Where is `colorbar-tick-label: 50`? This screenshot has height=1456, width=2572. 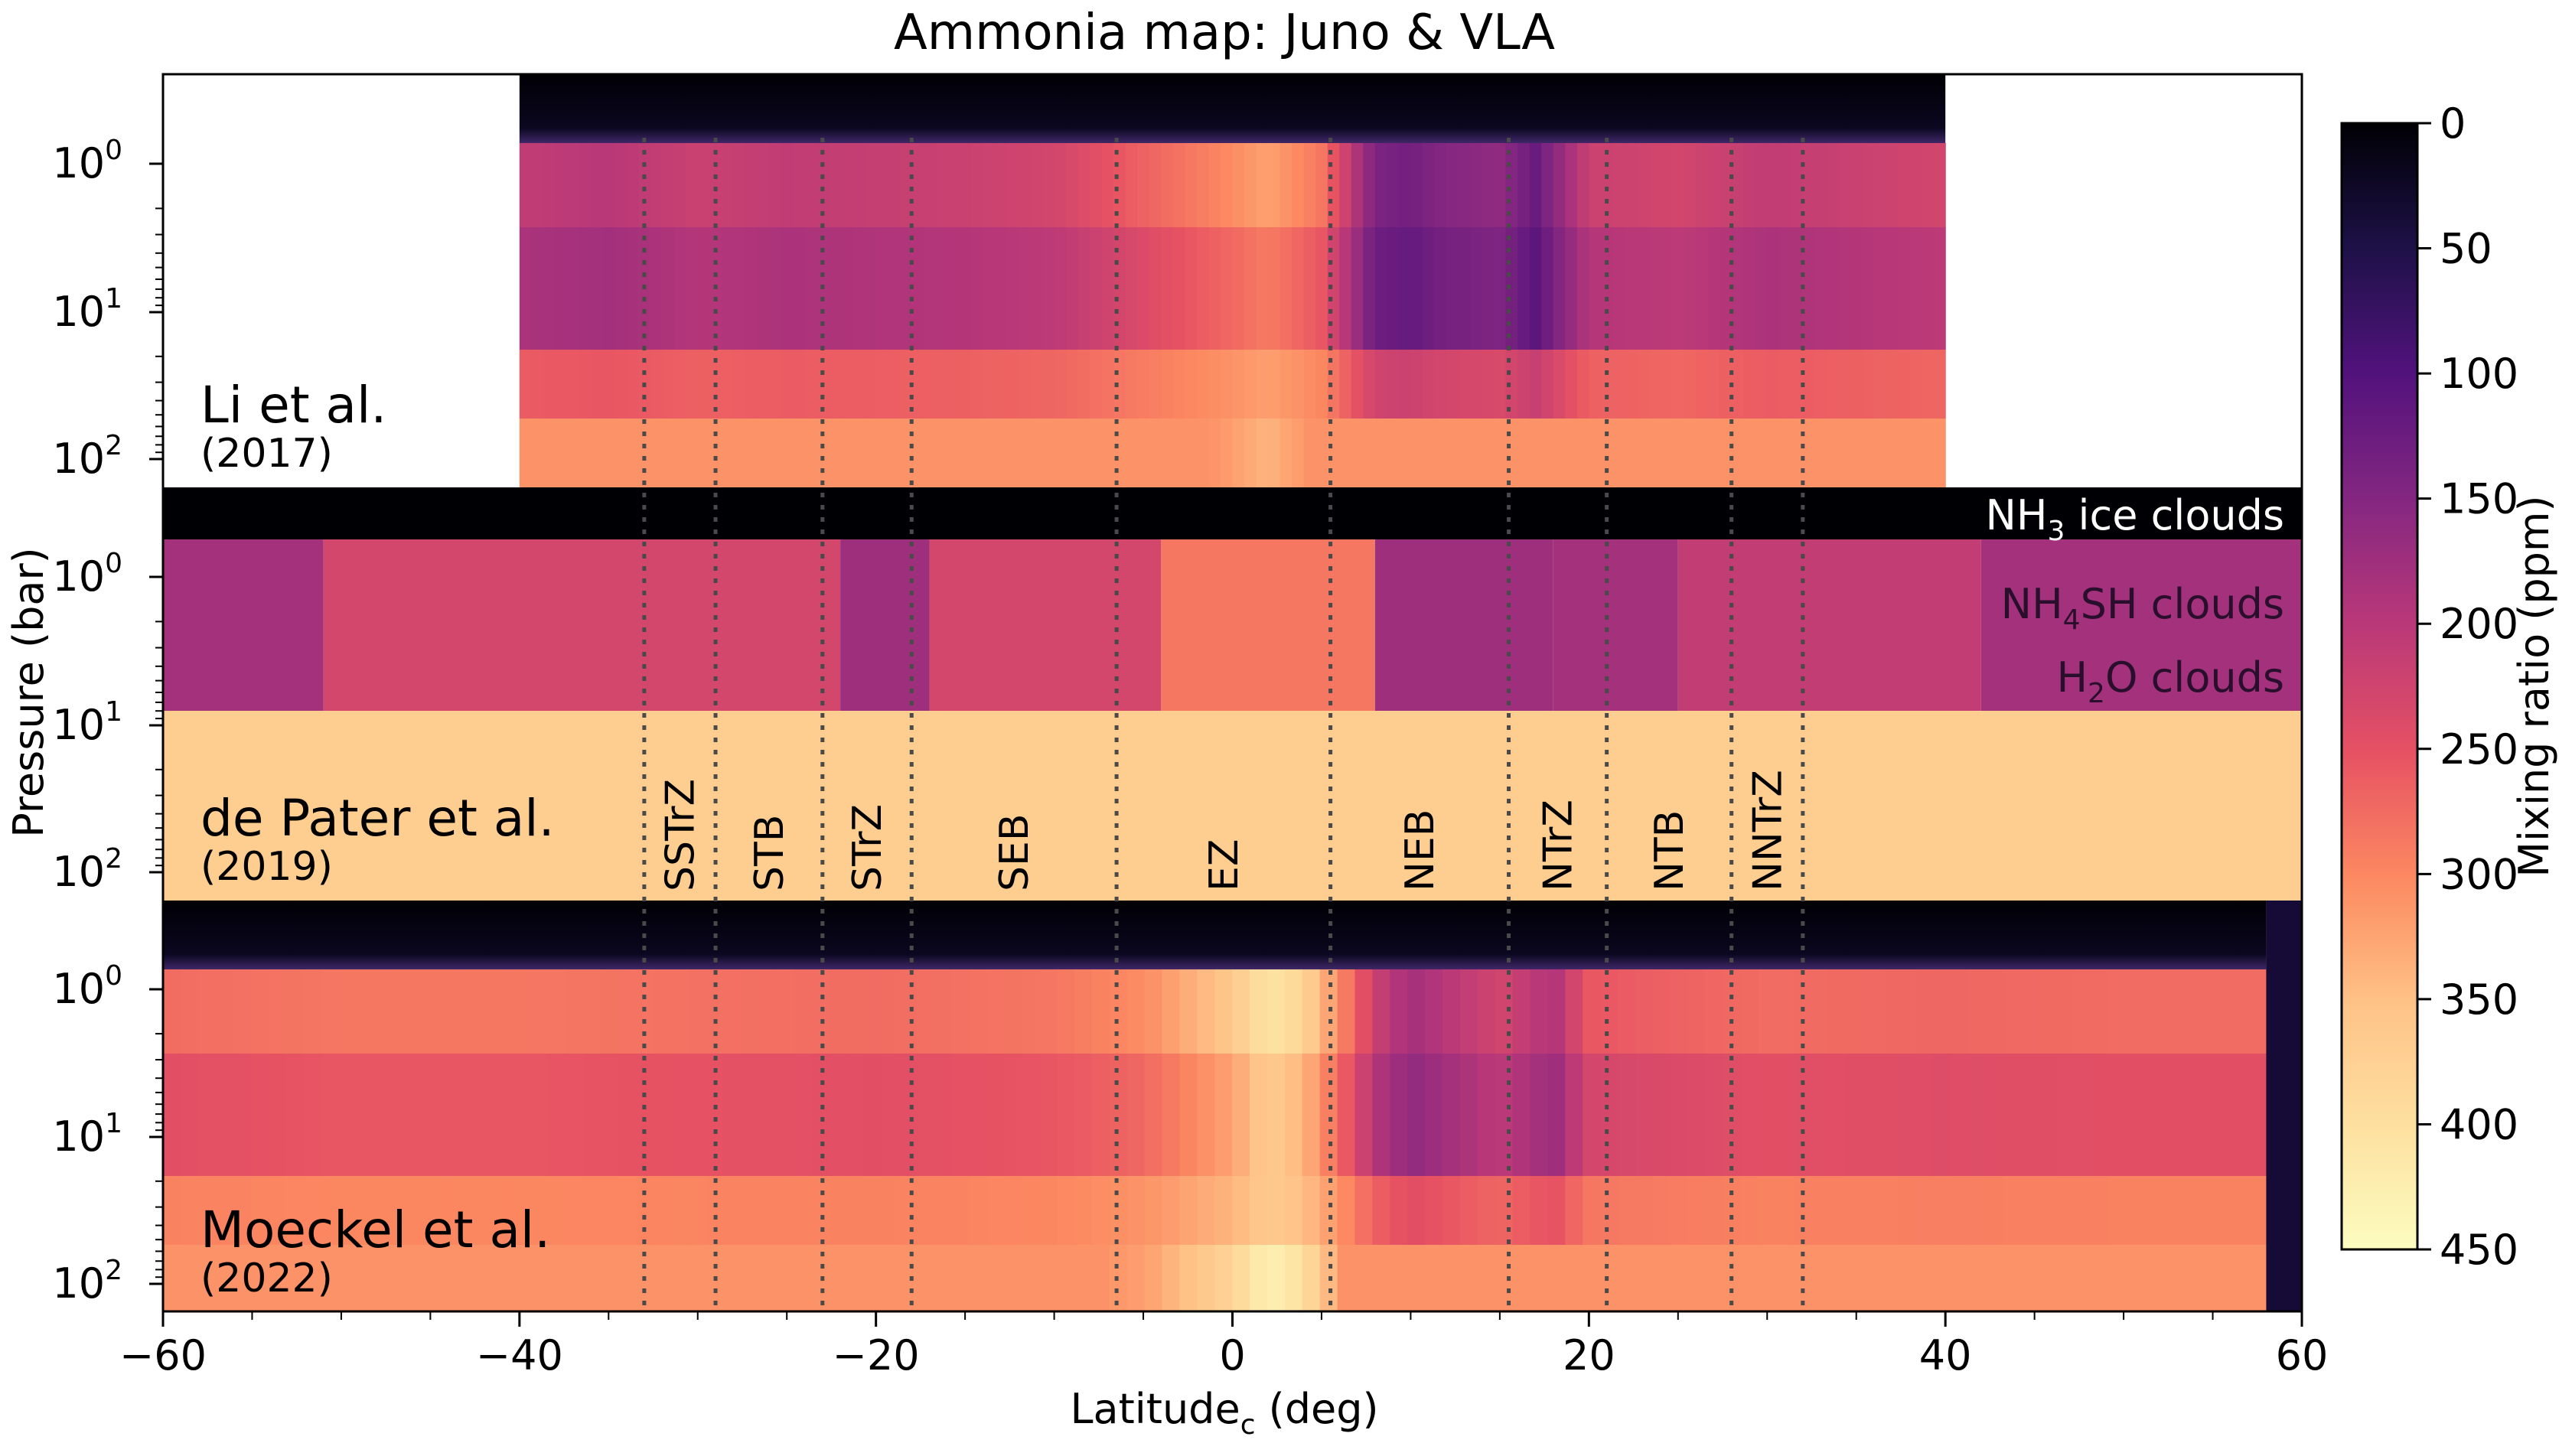
colorbar-tick-label: 50 is located at coordinates (2466, 249).